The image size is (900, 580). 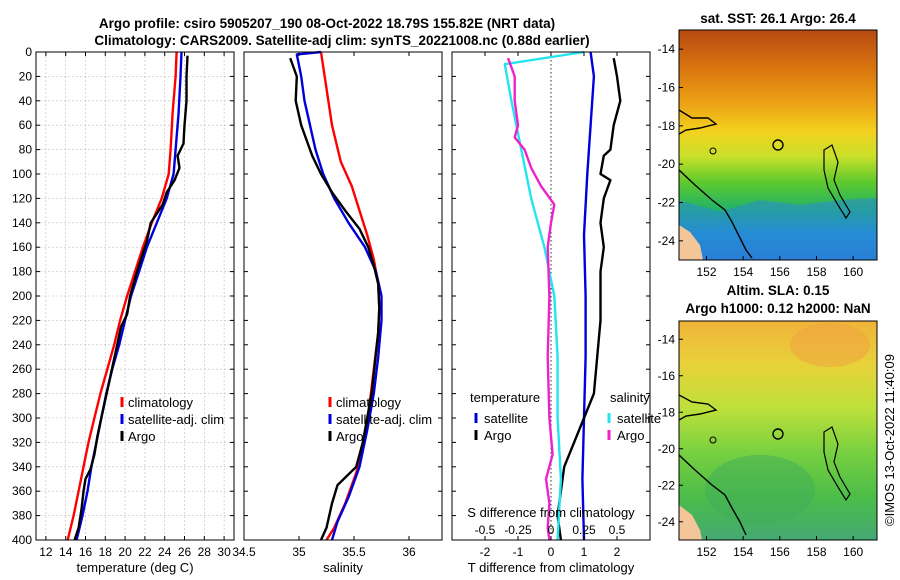 What do you see at coordinates (778, 18) in the screenshot?
I see `sst-map-title: sat. SST: 26.1 Argo: 26.4` at bounding box center [778, 18].